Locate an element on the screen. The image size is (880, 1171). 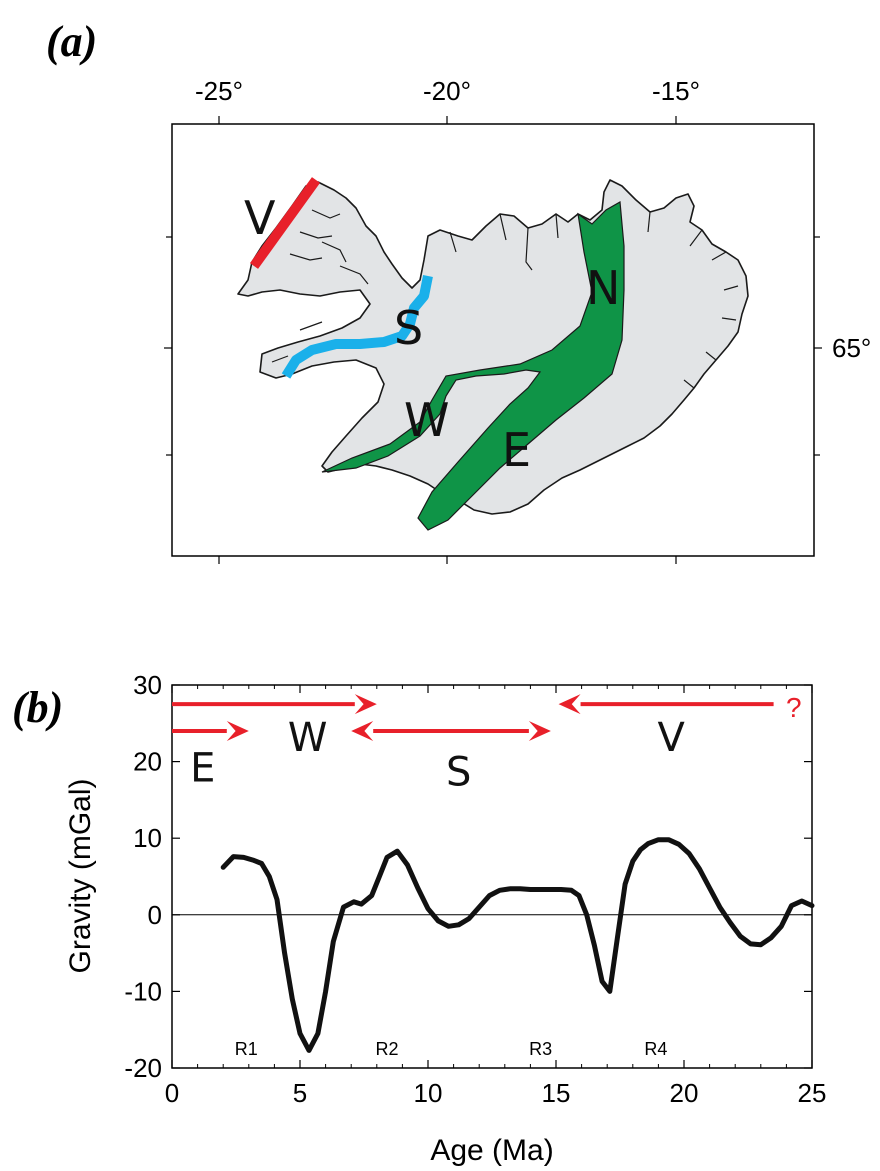
x-tick-label: 10 is located at coordinates (428, 1093).